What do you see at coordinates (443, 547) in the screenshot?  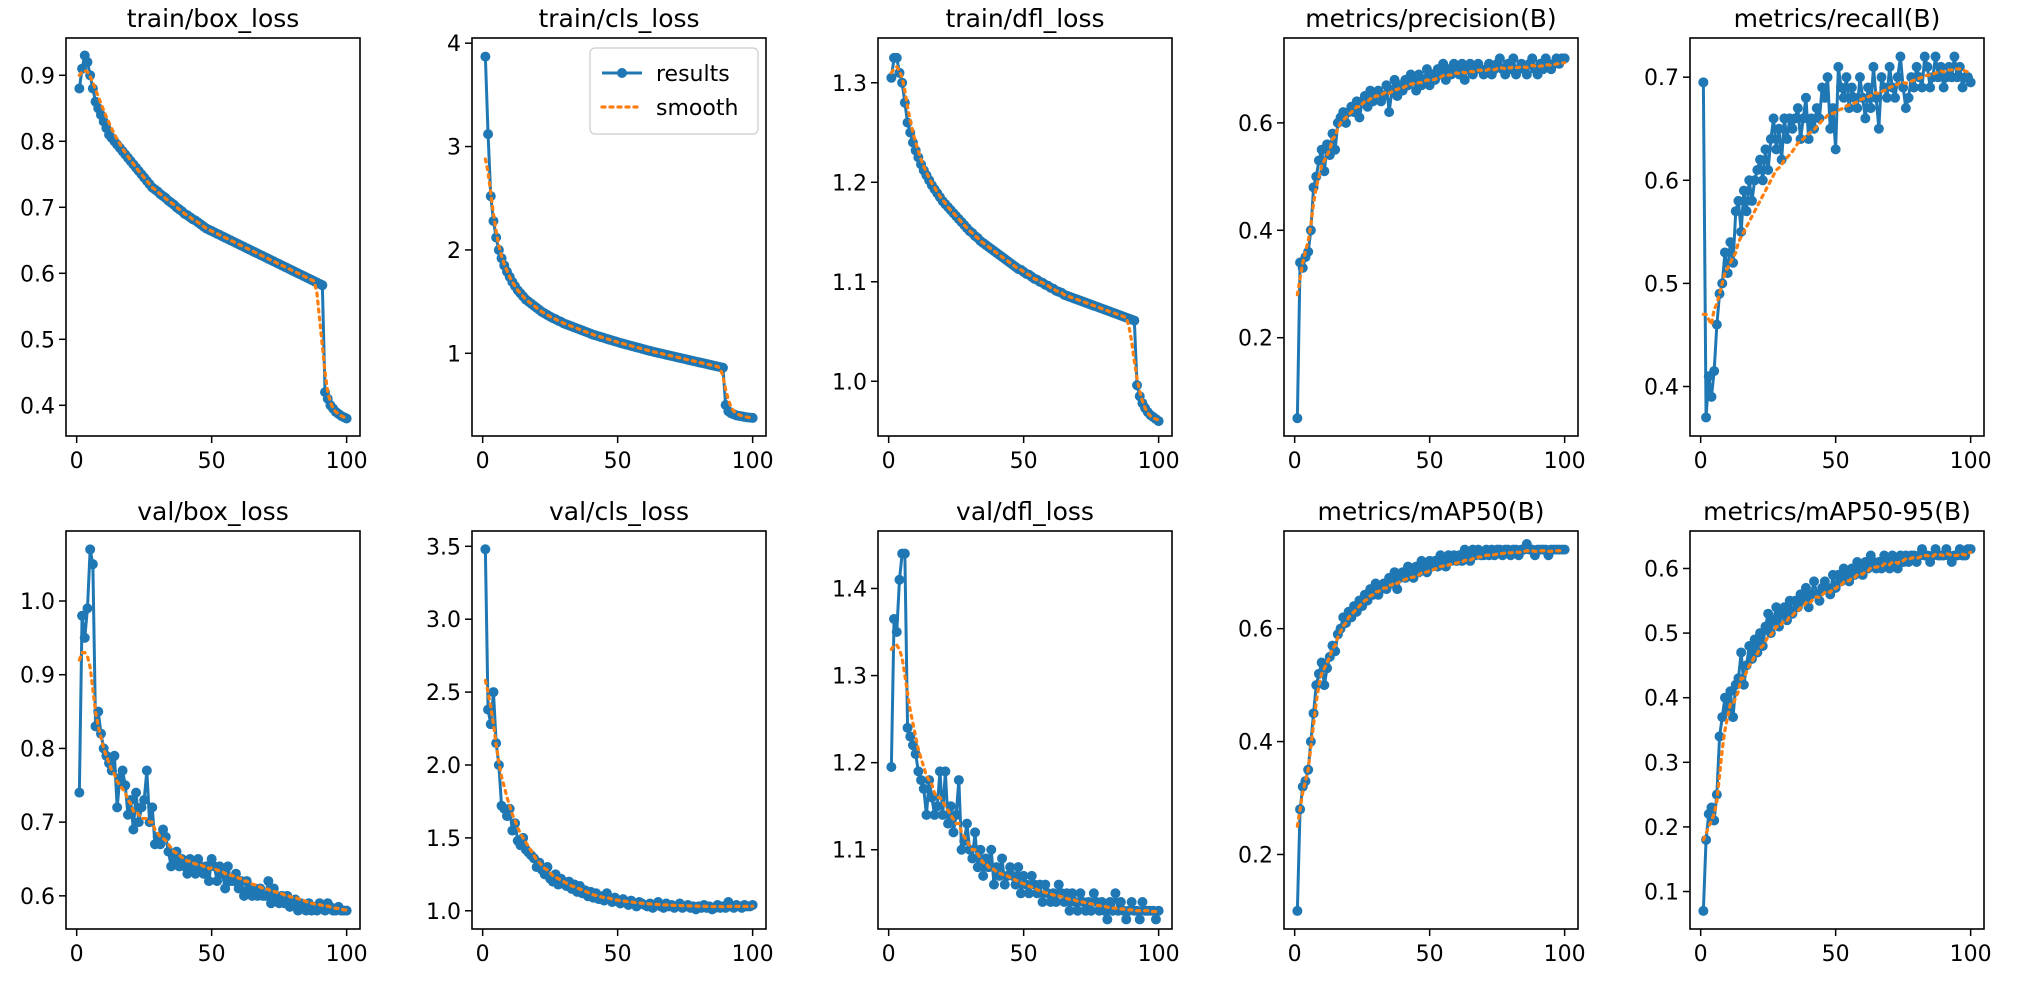 I see `y-tick-label: 3.5` at bounding box center [443, 547].